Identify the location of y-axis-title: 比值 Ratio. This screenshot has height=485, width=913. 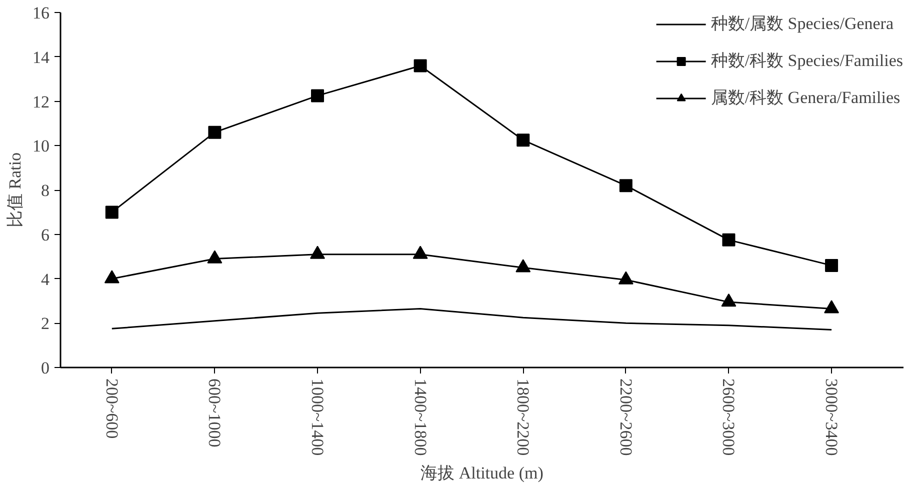
(15, 190).